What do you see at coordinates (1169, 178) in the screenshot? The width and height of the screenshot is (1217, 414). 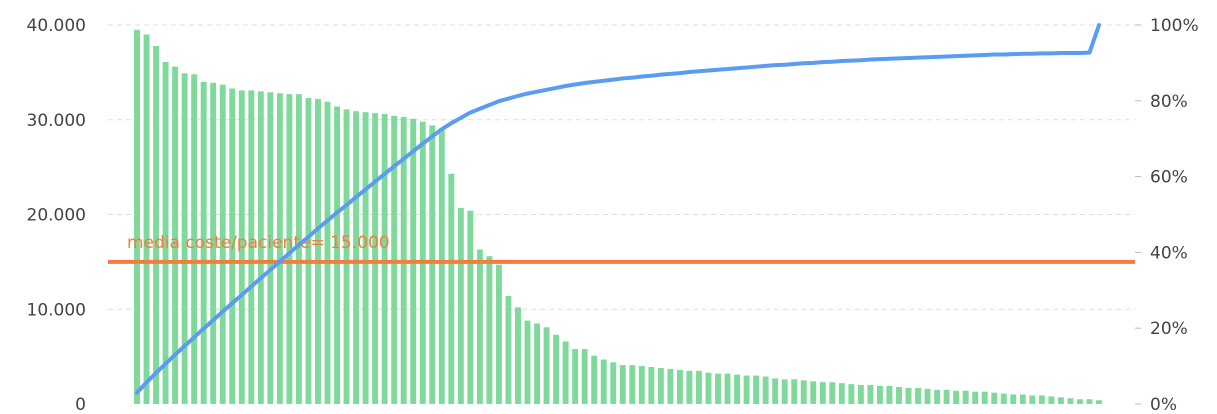 I see `y2-tick-label: 60%` at bounding box center [1169, 178].